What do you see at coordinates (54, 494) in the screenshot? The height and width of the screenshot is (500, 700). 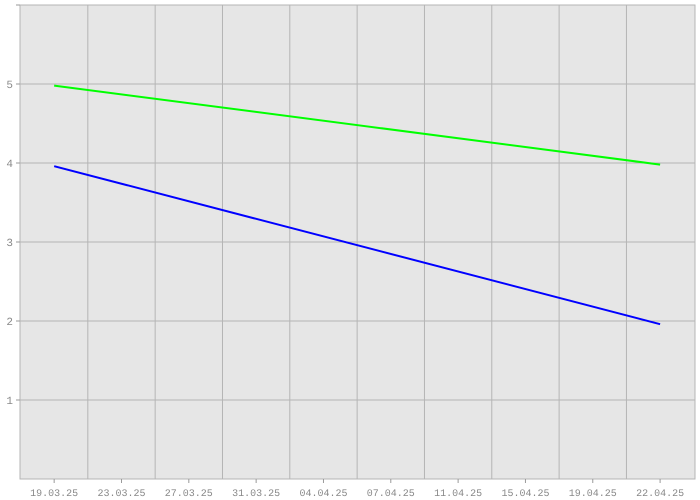 I see `x-tick-label: 19.03.25` at bounding box center [54, 494].